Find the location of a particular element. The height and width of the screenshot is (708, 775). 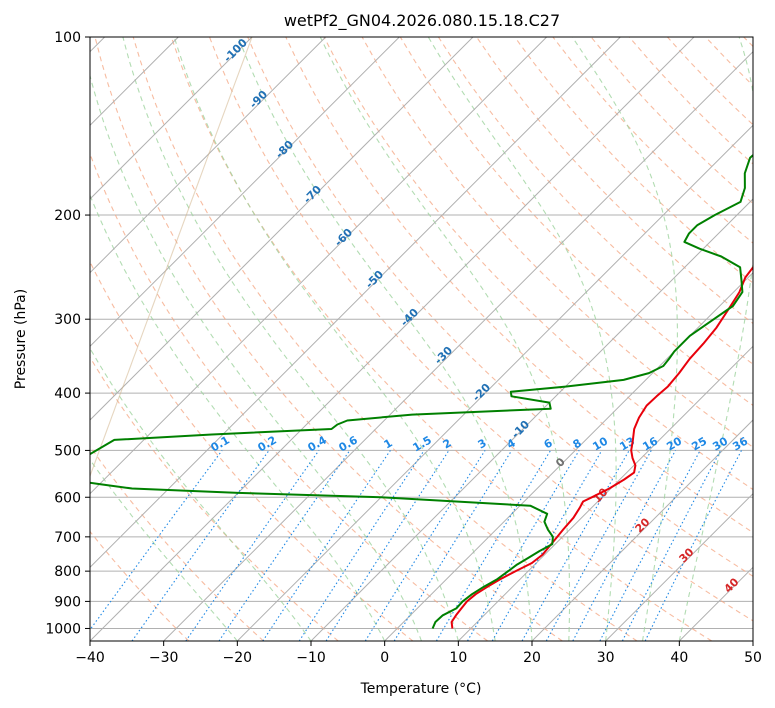

y-tick-label: 300 is located at coordinates (67, 320).